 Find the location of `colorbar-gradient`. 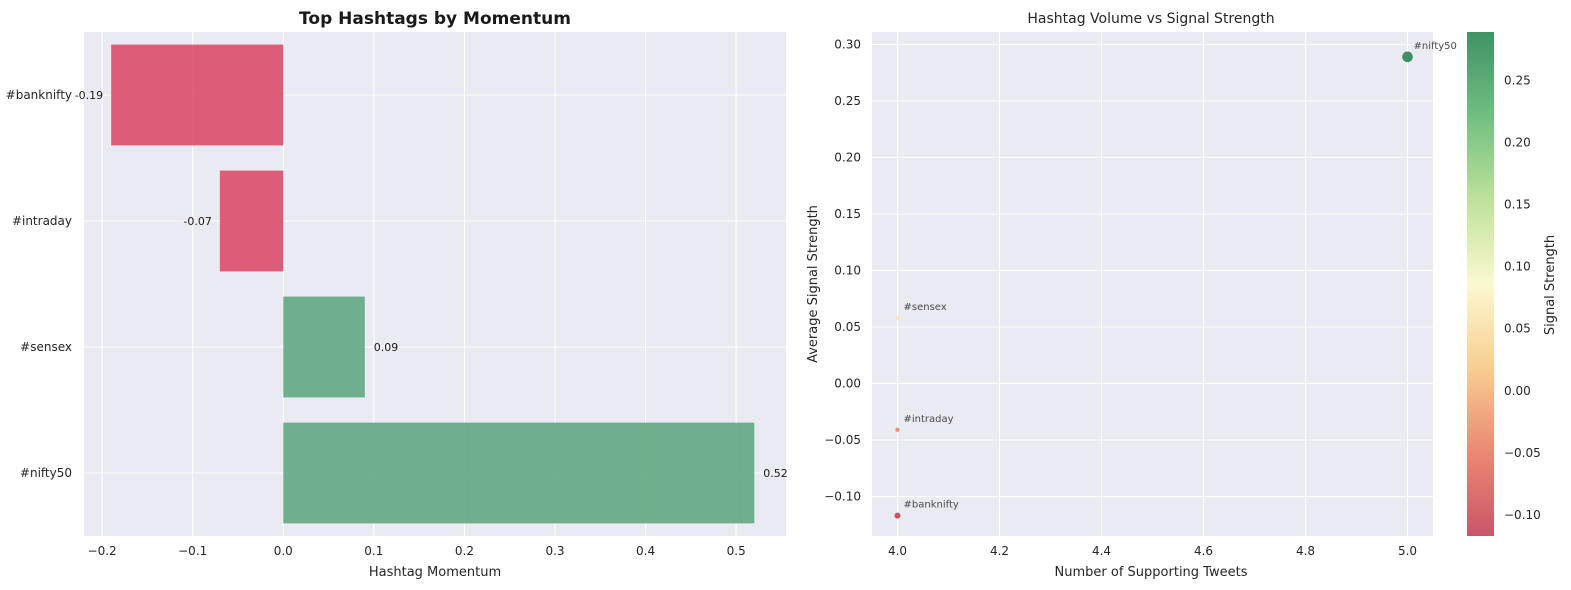

colorbar-gradient is located at coordinates (1480, 284).